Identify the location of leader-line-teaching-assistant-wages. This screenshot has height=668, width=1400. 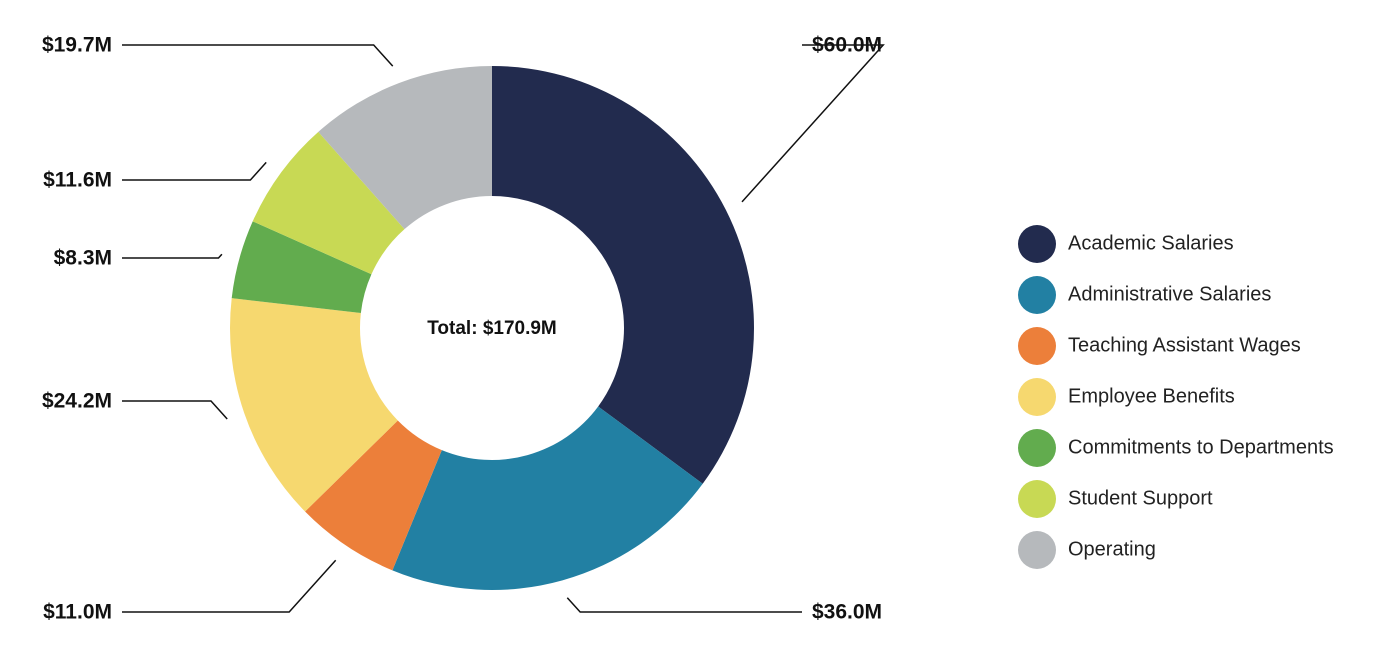
(229, 586).